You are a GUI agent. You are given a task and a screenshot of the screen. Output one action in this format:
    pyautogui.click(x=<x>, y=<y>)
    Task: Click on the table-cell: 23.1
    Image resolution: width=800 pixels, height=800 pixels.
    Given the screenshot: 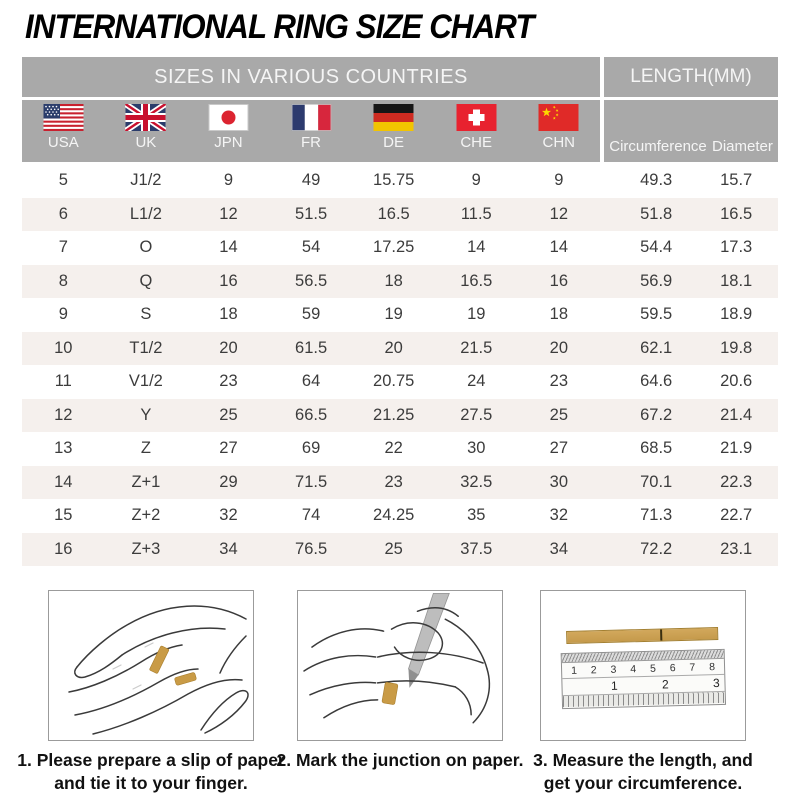 What is the action you would take?
    pyautogui.click(x=736, y=548)
    